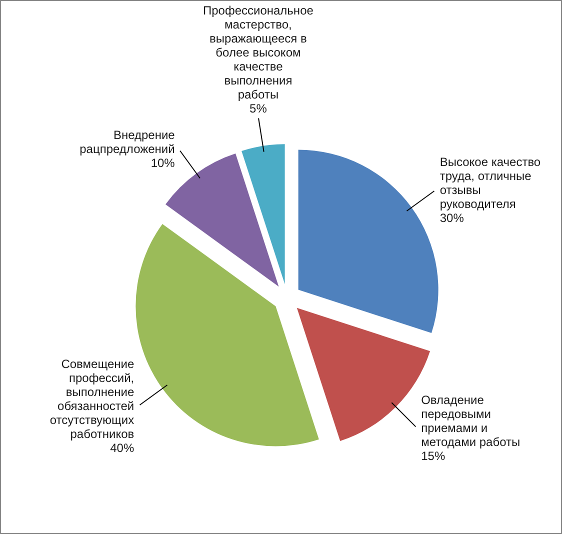  Describe the element at coordinates (163, 163) in the screenshot. I see `data-label: 10%` at that location.